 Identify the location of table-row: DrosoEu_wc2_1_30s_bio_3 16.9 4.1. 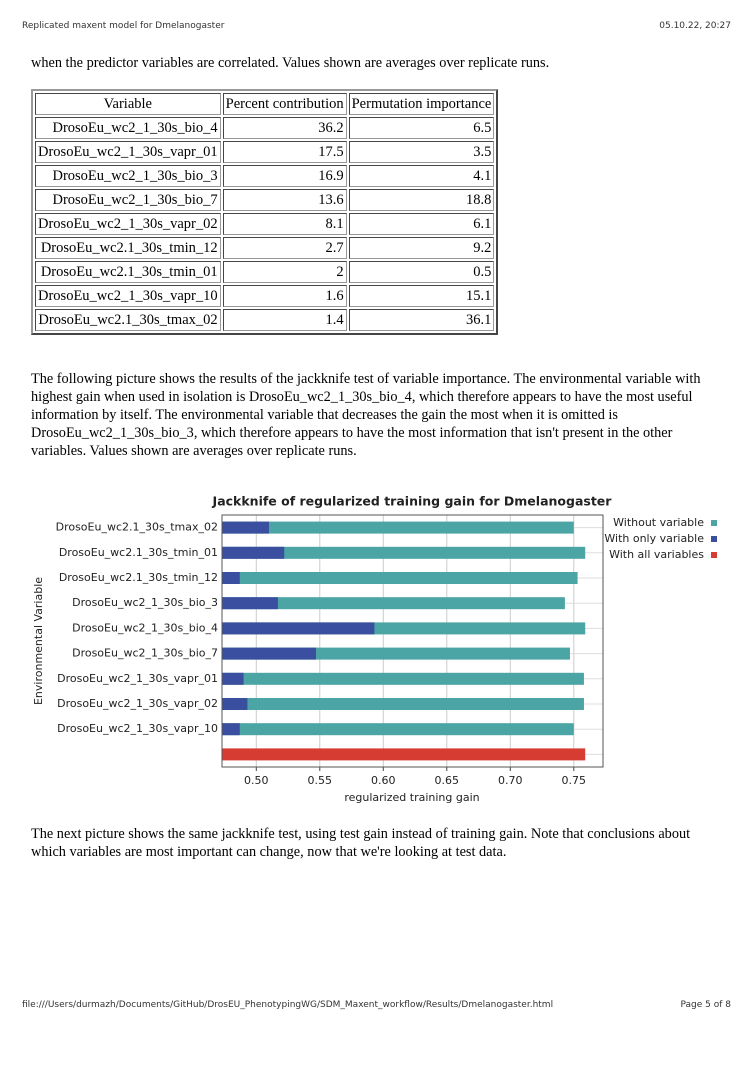
(265, 176).